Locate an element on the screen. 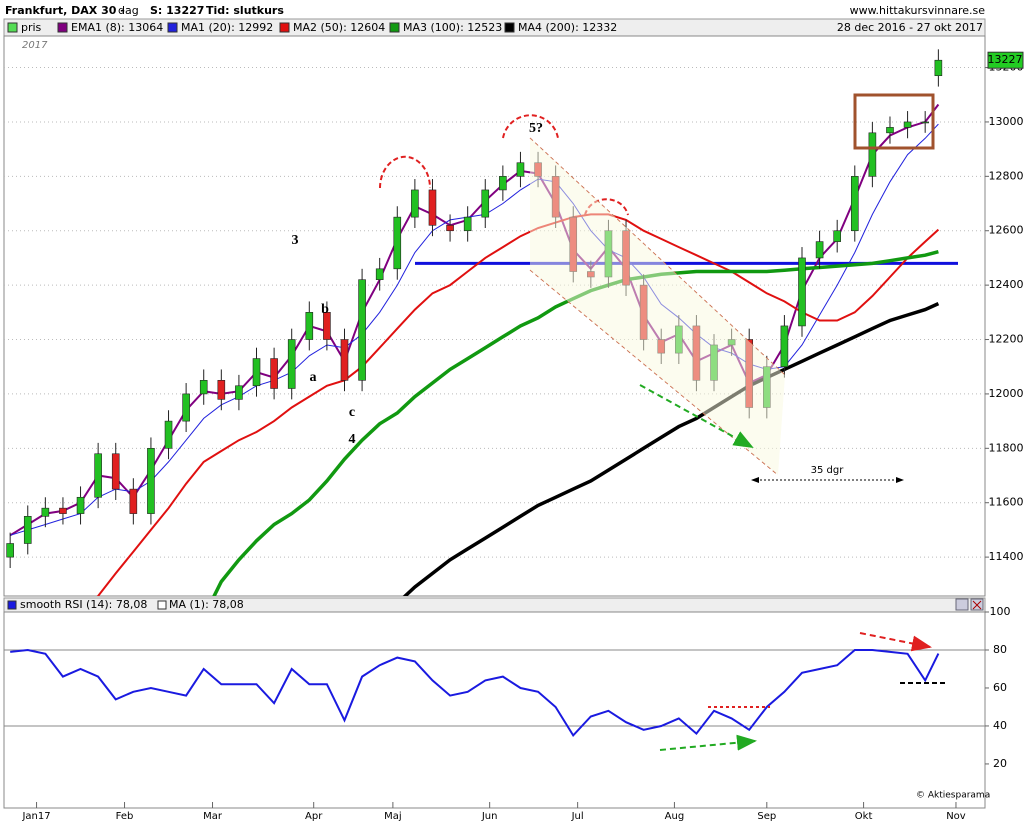  wave-label: c is located at coordinates (352, 412).